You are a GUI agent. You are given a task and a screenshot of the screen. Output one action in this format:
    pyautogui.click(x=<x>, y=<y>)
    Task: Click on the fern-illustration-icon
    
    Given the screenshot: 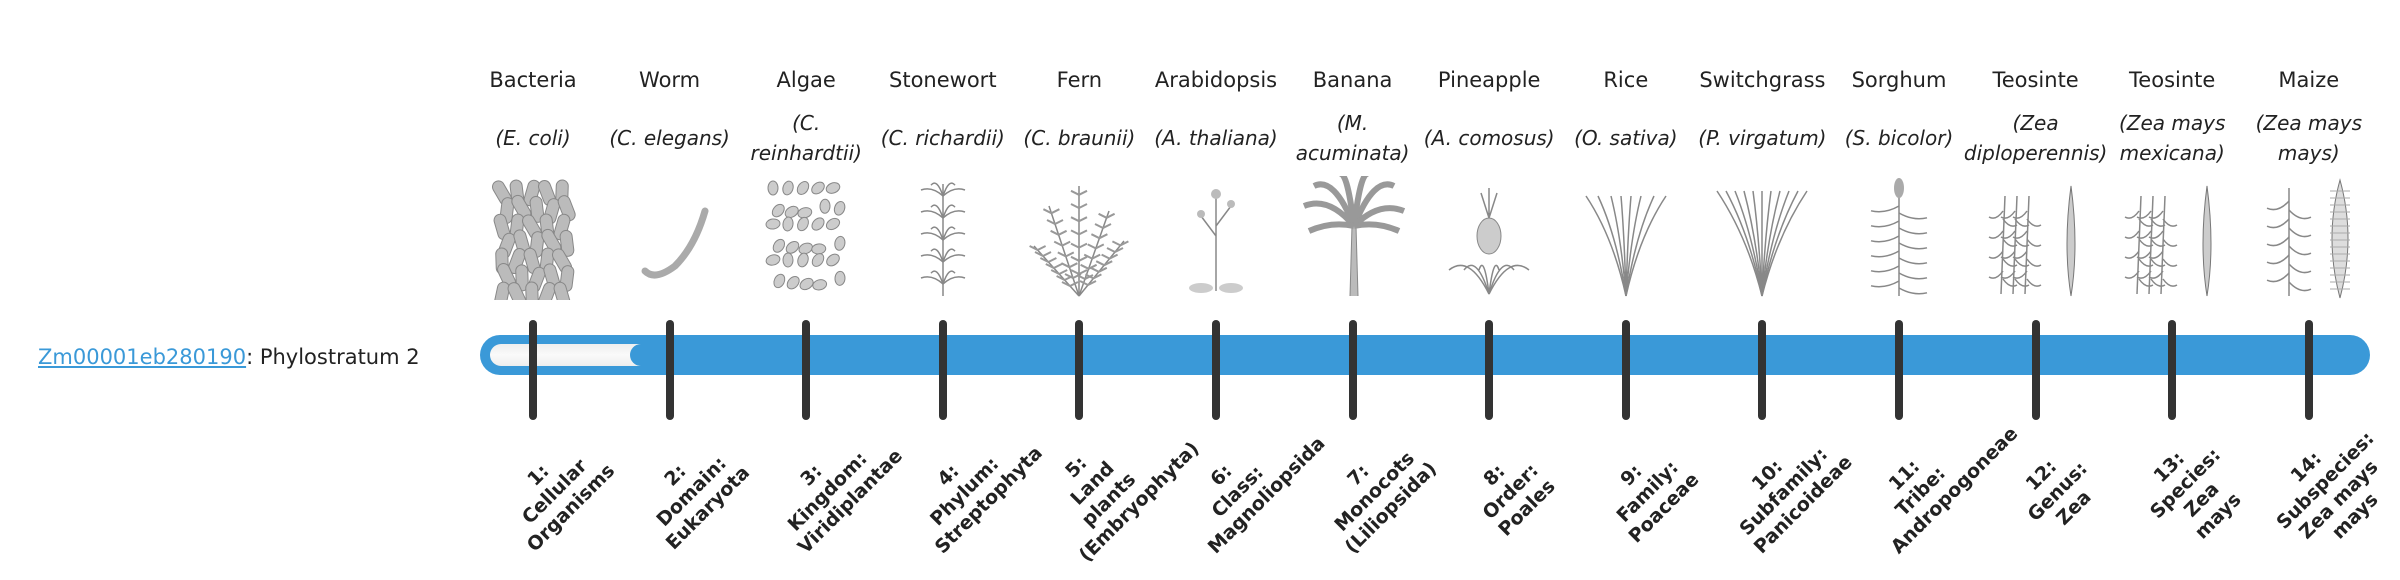 What is the action you would take?
    pyautogui.click(x=1079, y=238)
    